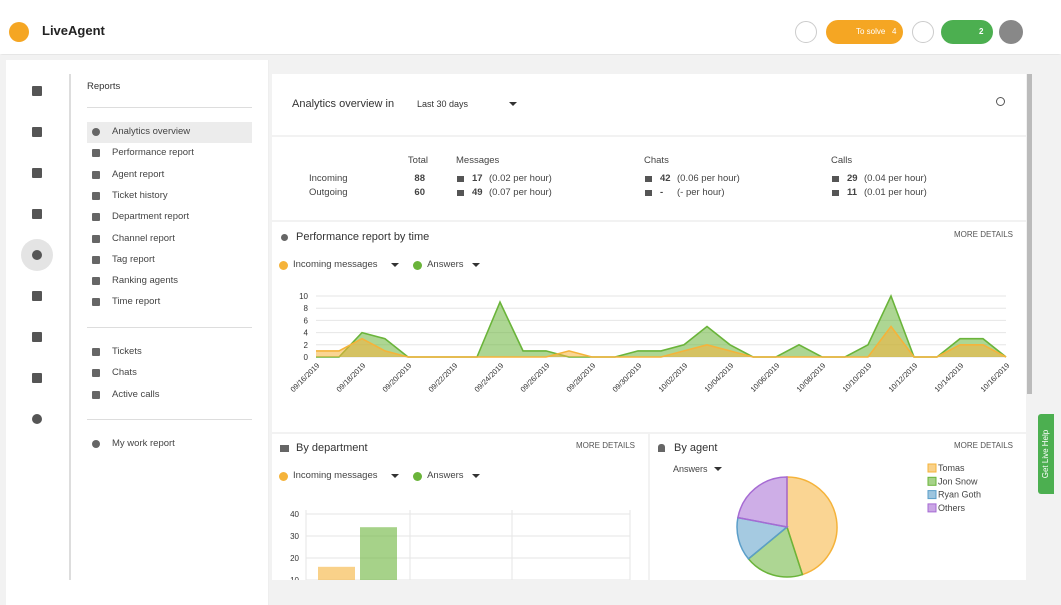 The image size is (1061, 605). What do you see at coordinates (894, 31) in the screenshot?
I see `to-solve-count: 4` at bounding box center [894, 31].